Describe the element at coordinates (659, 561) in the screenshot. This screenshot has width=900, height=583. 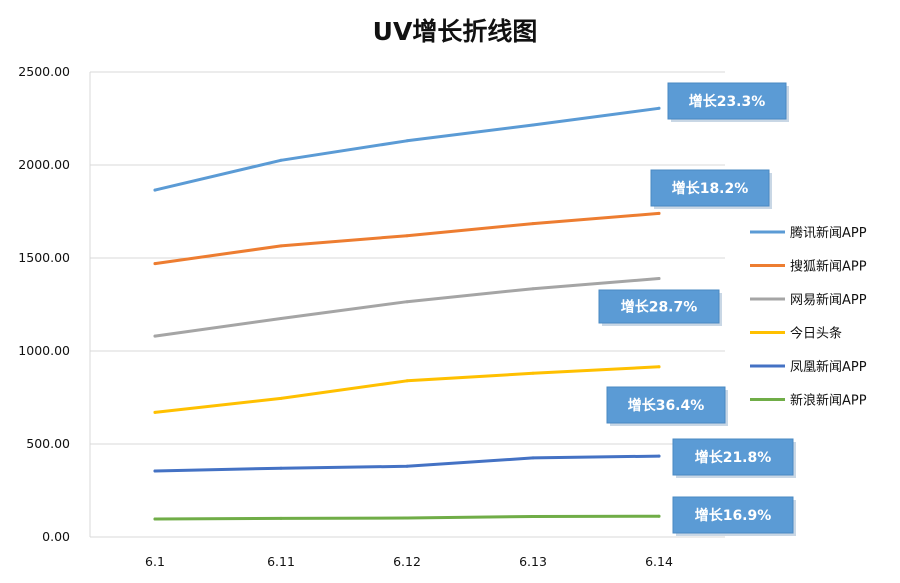
I see `x-tick-label: 6.14` at that location.